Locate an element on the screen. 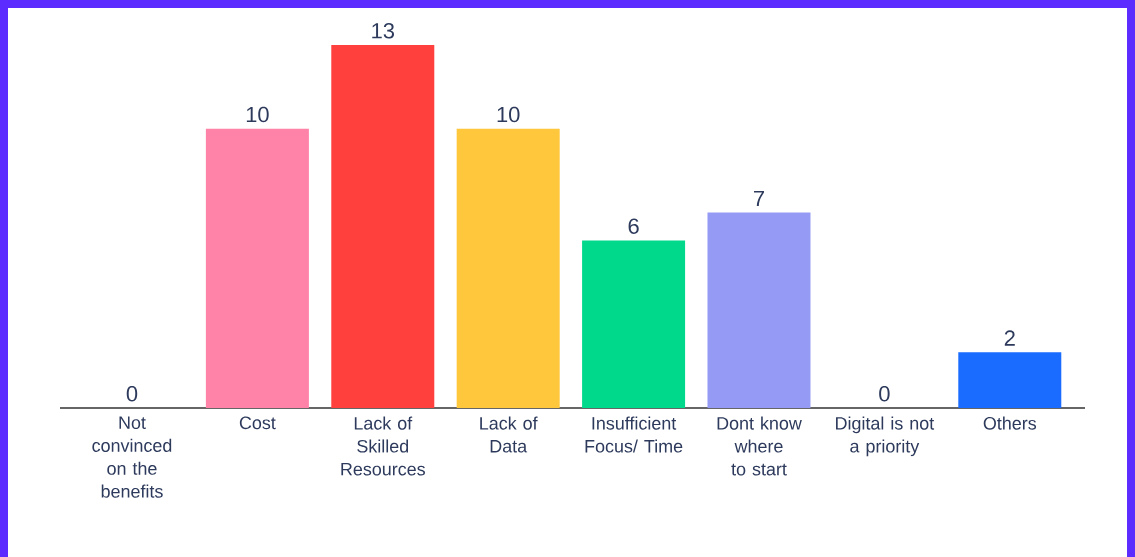  data-label: 6 is located at coordinates (633, 226).